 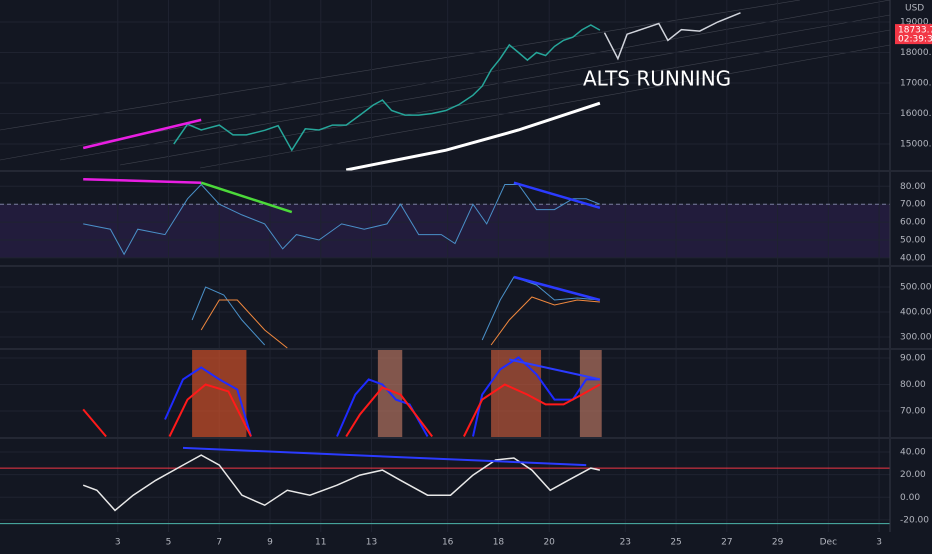 I want to click on x-tick-label: 18, so click(x=499, y=543).